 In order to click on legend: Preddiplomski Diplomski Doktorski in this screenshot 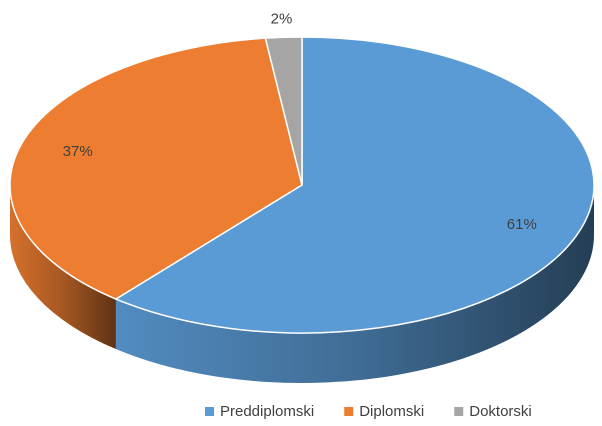, I will do `click(368, 411)`.